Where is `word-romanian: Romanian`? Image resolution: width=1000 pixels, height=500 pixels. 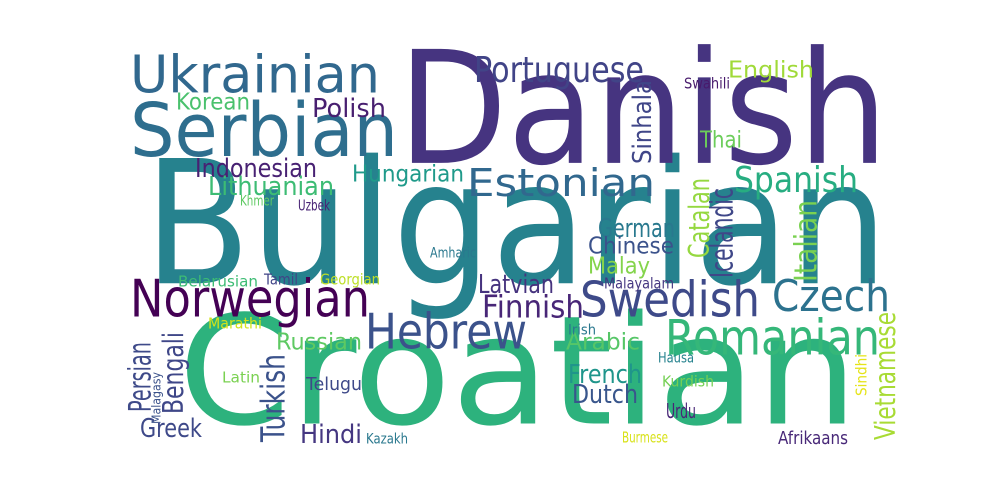
word-romanian: Romanian is located at coordinates (772, 339).